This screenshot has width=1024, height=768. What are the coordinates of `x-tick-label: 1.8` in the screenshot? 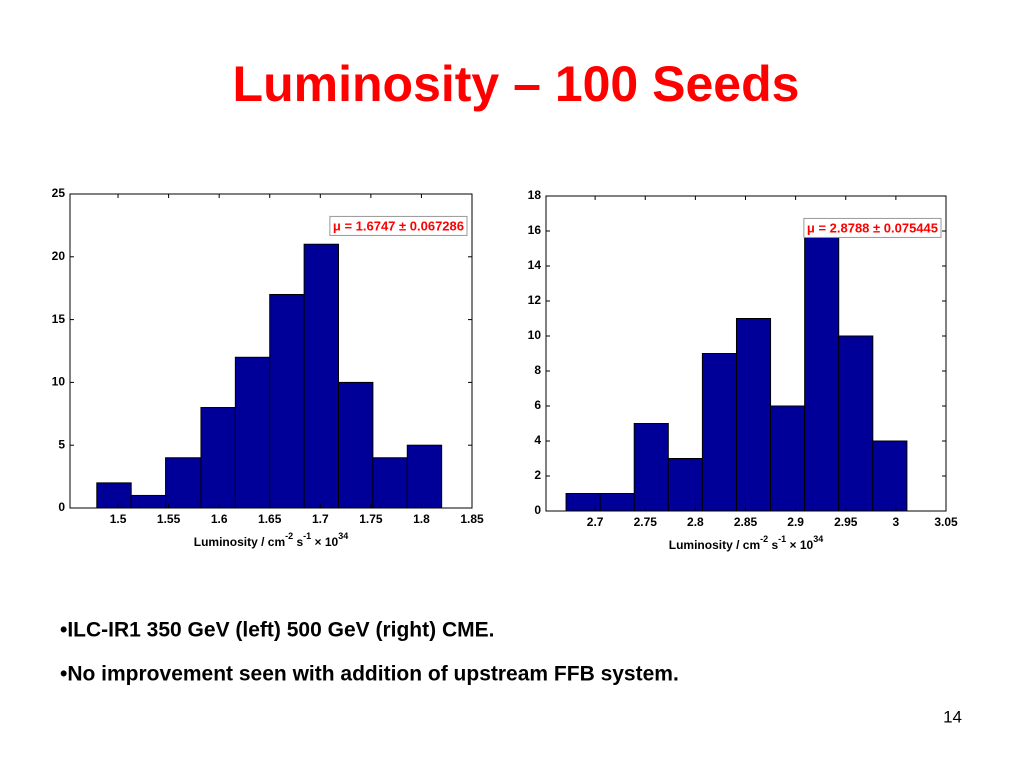 It's located at (421, 519).